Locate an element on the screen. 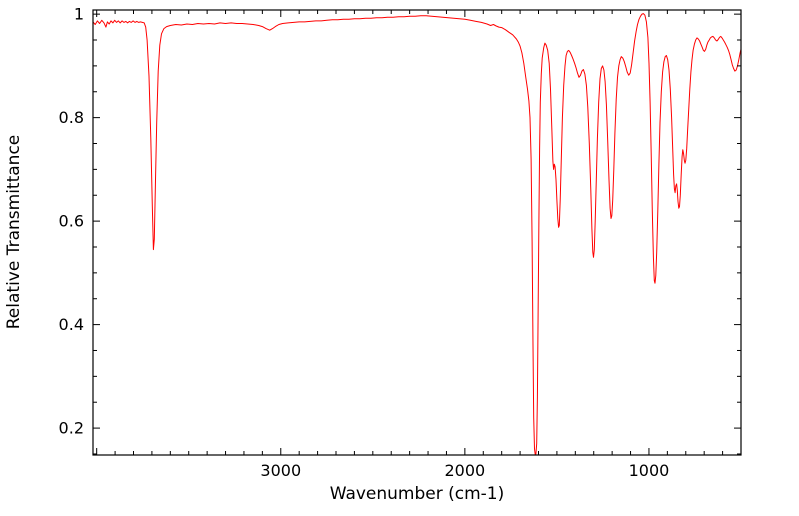 The width and height of the screenshot is (799, 516). y-tick-label: 0.2 is located at coordinates (71, 428).